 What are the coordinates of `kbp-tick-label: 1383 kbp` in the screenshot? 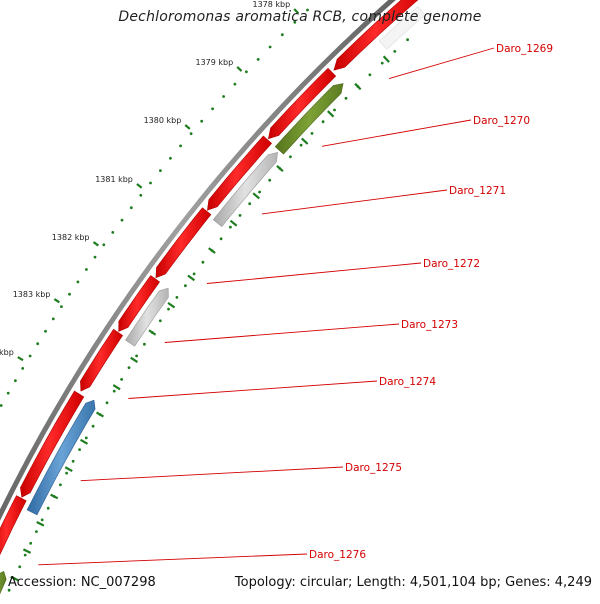 It's located at (32, 294).